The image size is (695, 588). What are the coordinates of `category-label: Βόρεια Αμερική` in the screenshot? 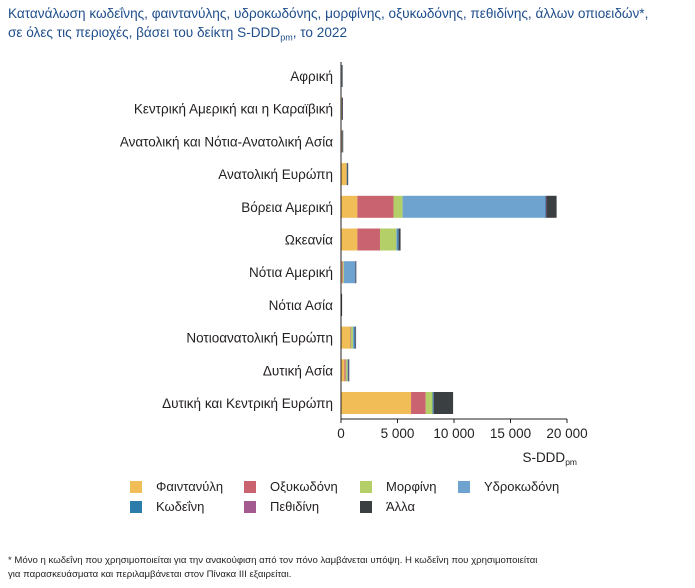 It's located at (287, 207).